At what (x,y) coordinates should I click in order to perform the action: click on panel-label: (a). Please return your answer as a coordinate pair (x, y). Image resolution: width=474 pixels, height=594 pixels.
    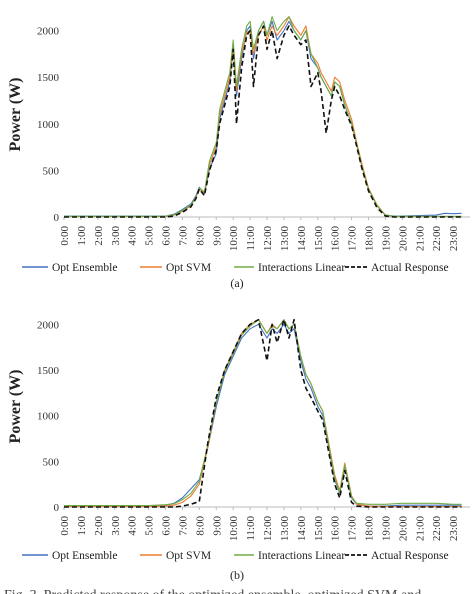
    Looking at the image, I should click on (236, 283).